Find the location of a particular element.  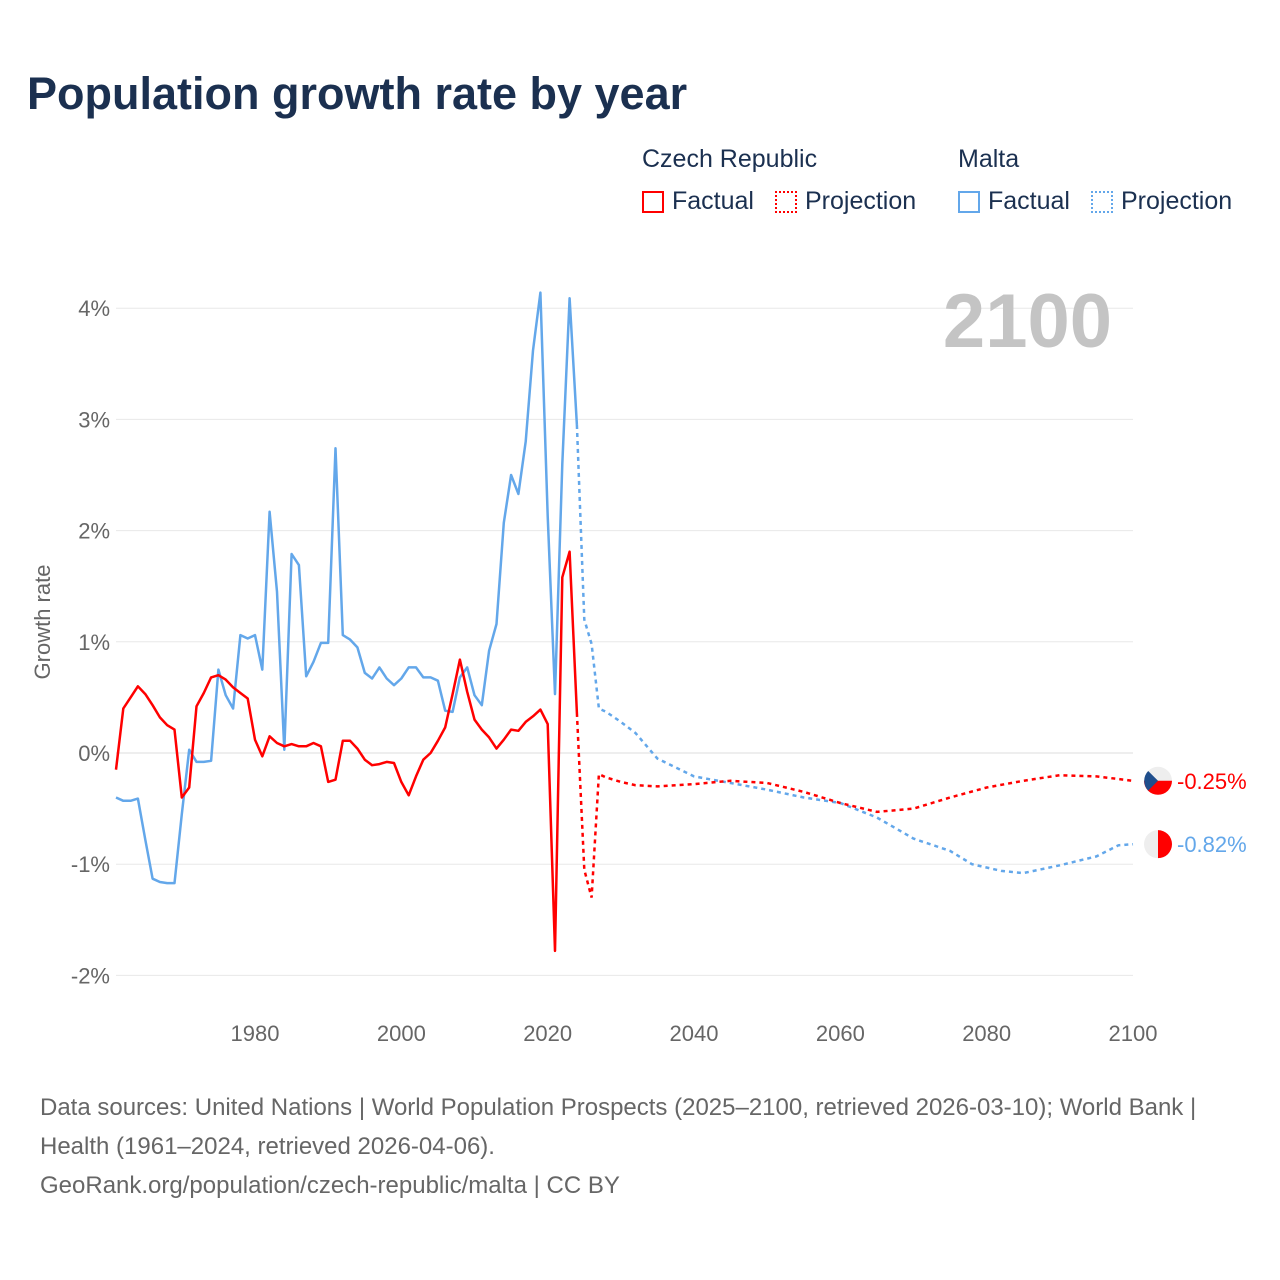

x-tick-label: 2080 is located at coordinates (986, 1033).